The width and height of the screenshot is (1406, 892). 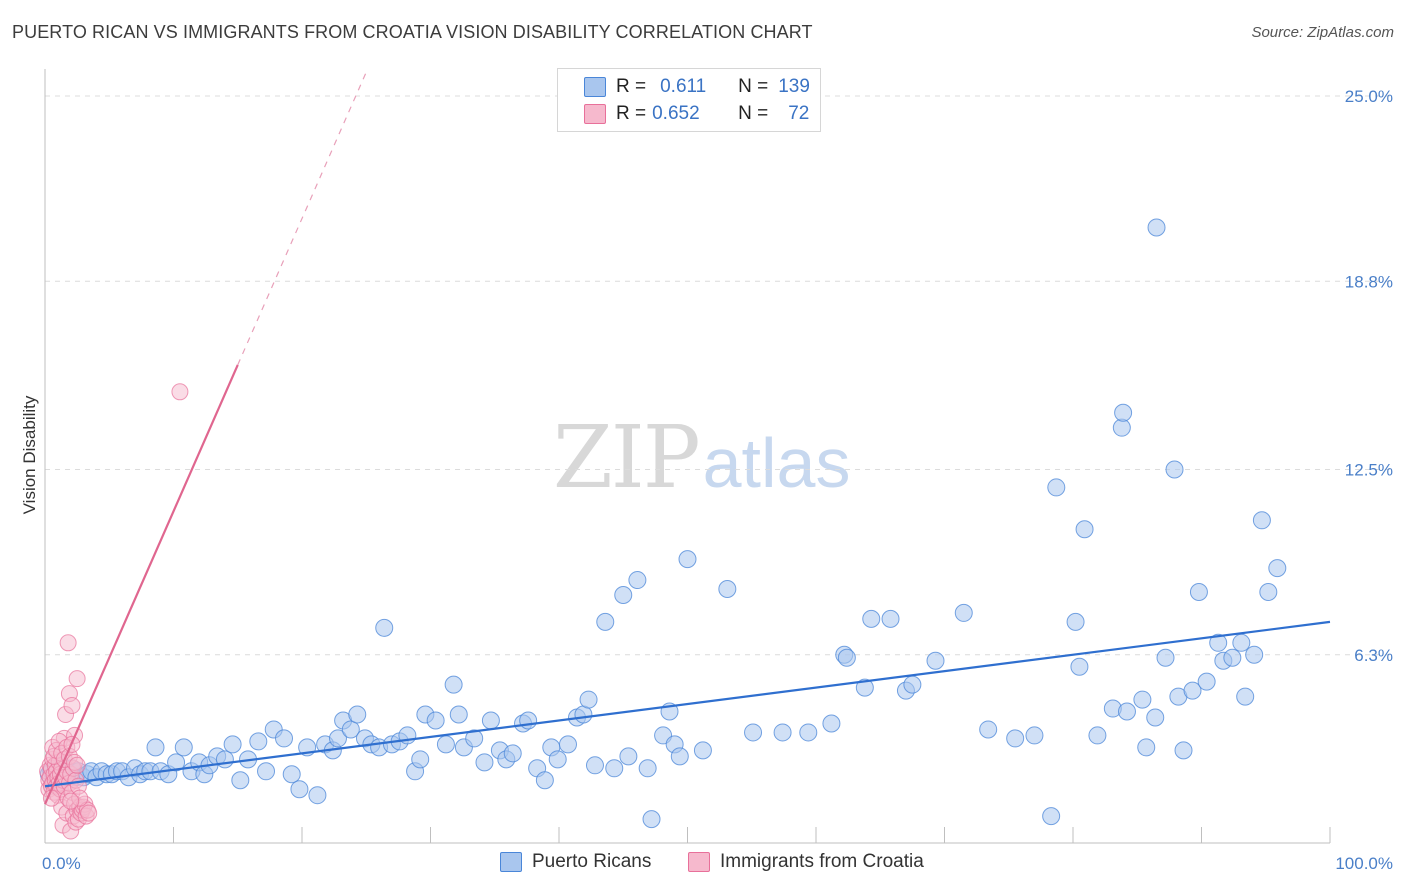 What do you see at coordinates (627, 458) in the screenshot?
I see `watermark-zip: ZIP` at bounding box center [627, 458].